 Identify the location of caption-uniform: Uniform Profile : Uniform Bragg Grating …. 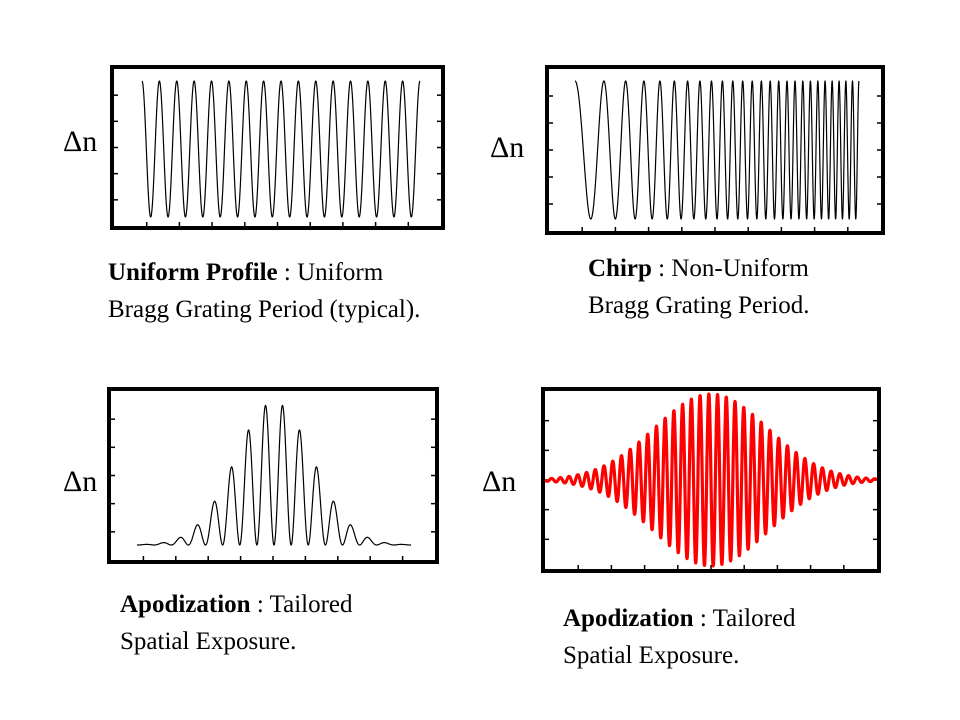
(264, 291).